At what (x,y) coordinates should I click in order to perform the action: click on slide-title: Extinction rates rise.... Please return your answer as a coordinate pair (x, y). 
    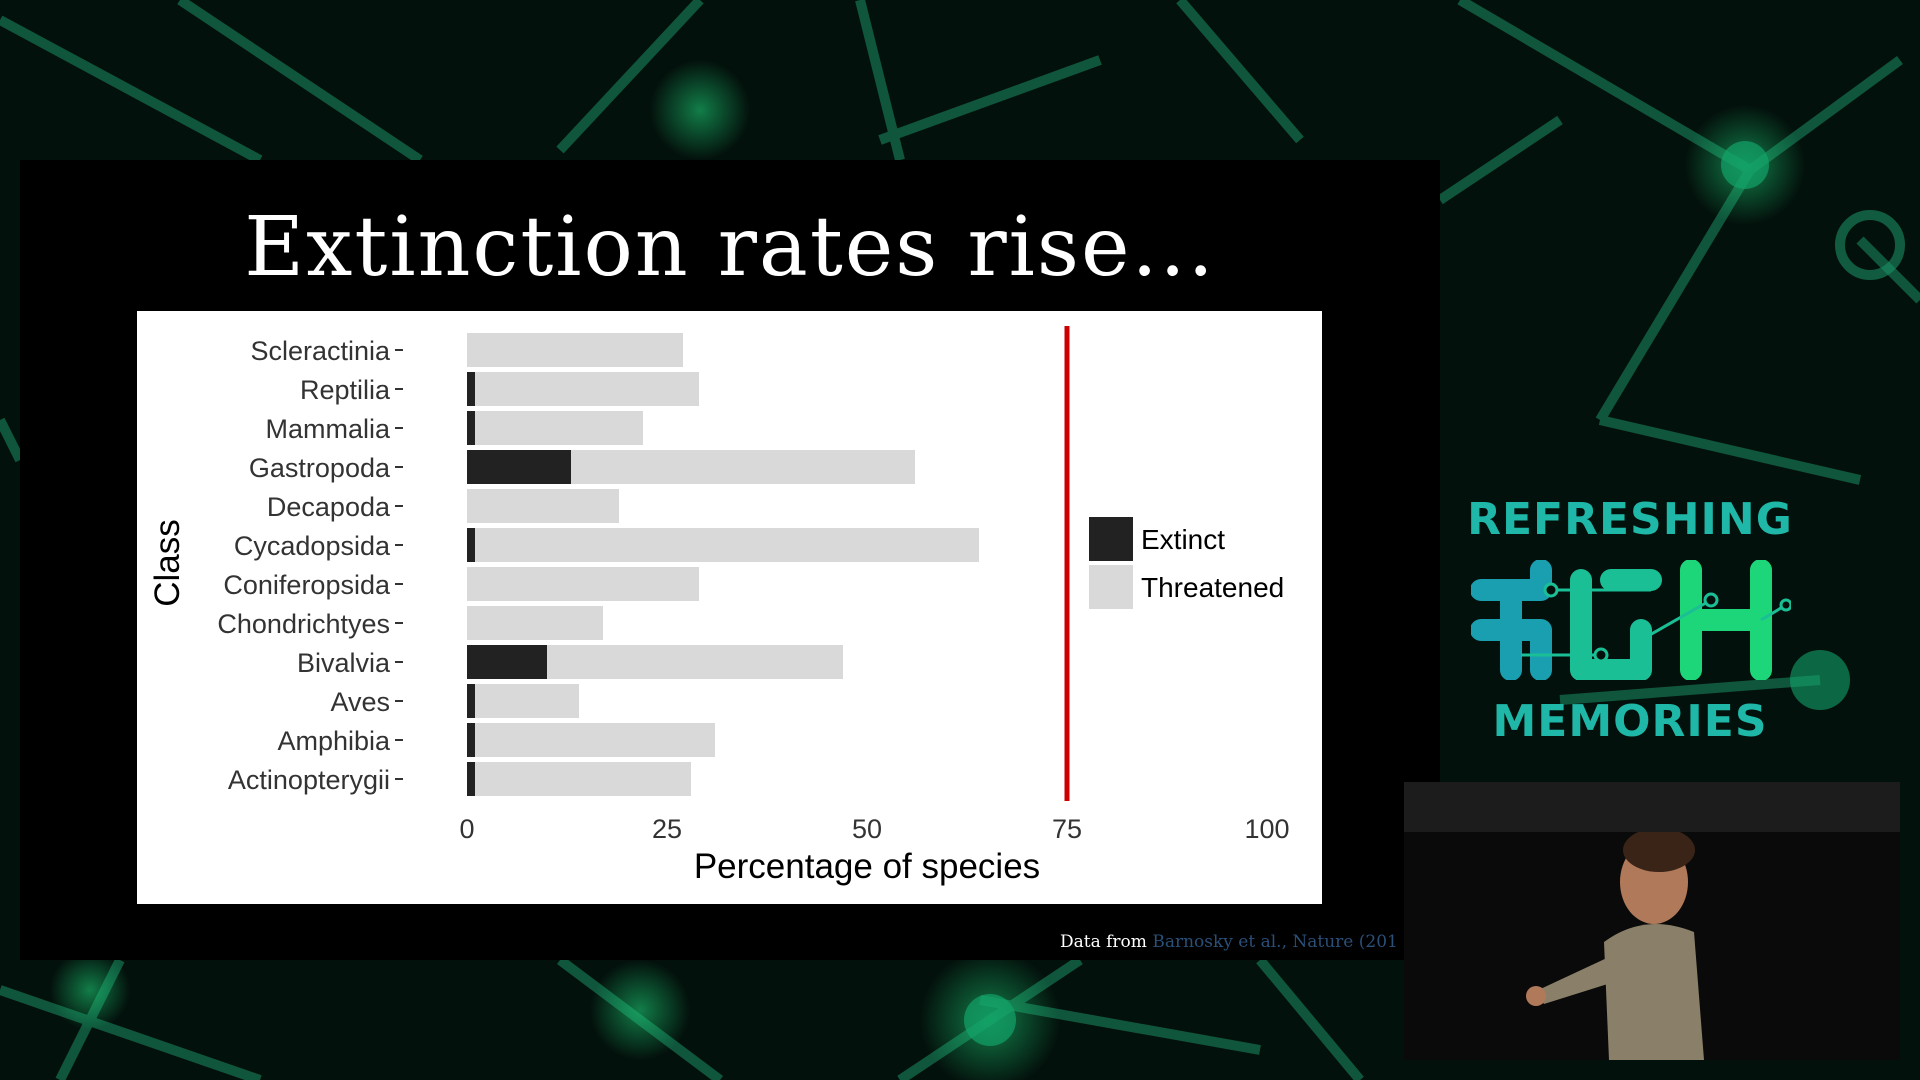
    Looking at the image, I should click on (730, 247).